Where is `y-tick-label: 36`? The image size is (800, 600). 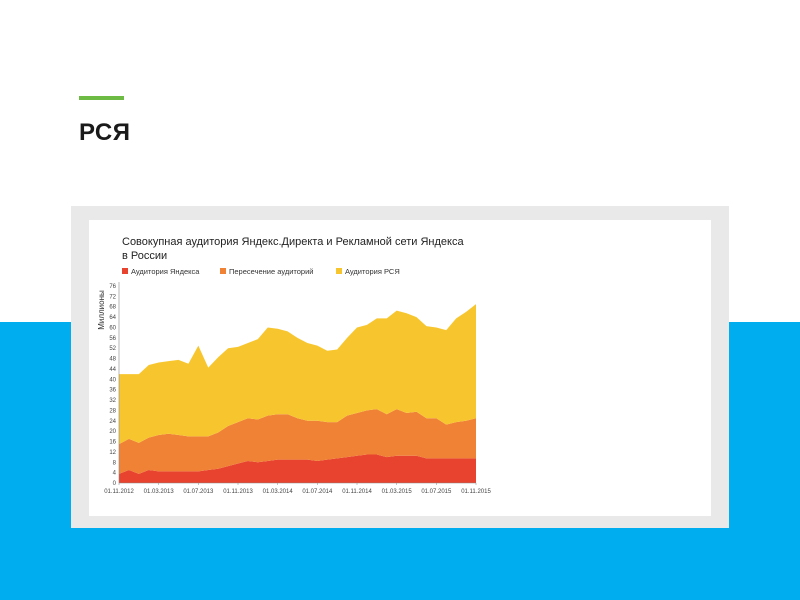
y-tick-label: 36 is located at coordinates (112, 391).